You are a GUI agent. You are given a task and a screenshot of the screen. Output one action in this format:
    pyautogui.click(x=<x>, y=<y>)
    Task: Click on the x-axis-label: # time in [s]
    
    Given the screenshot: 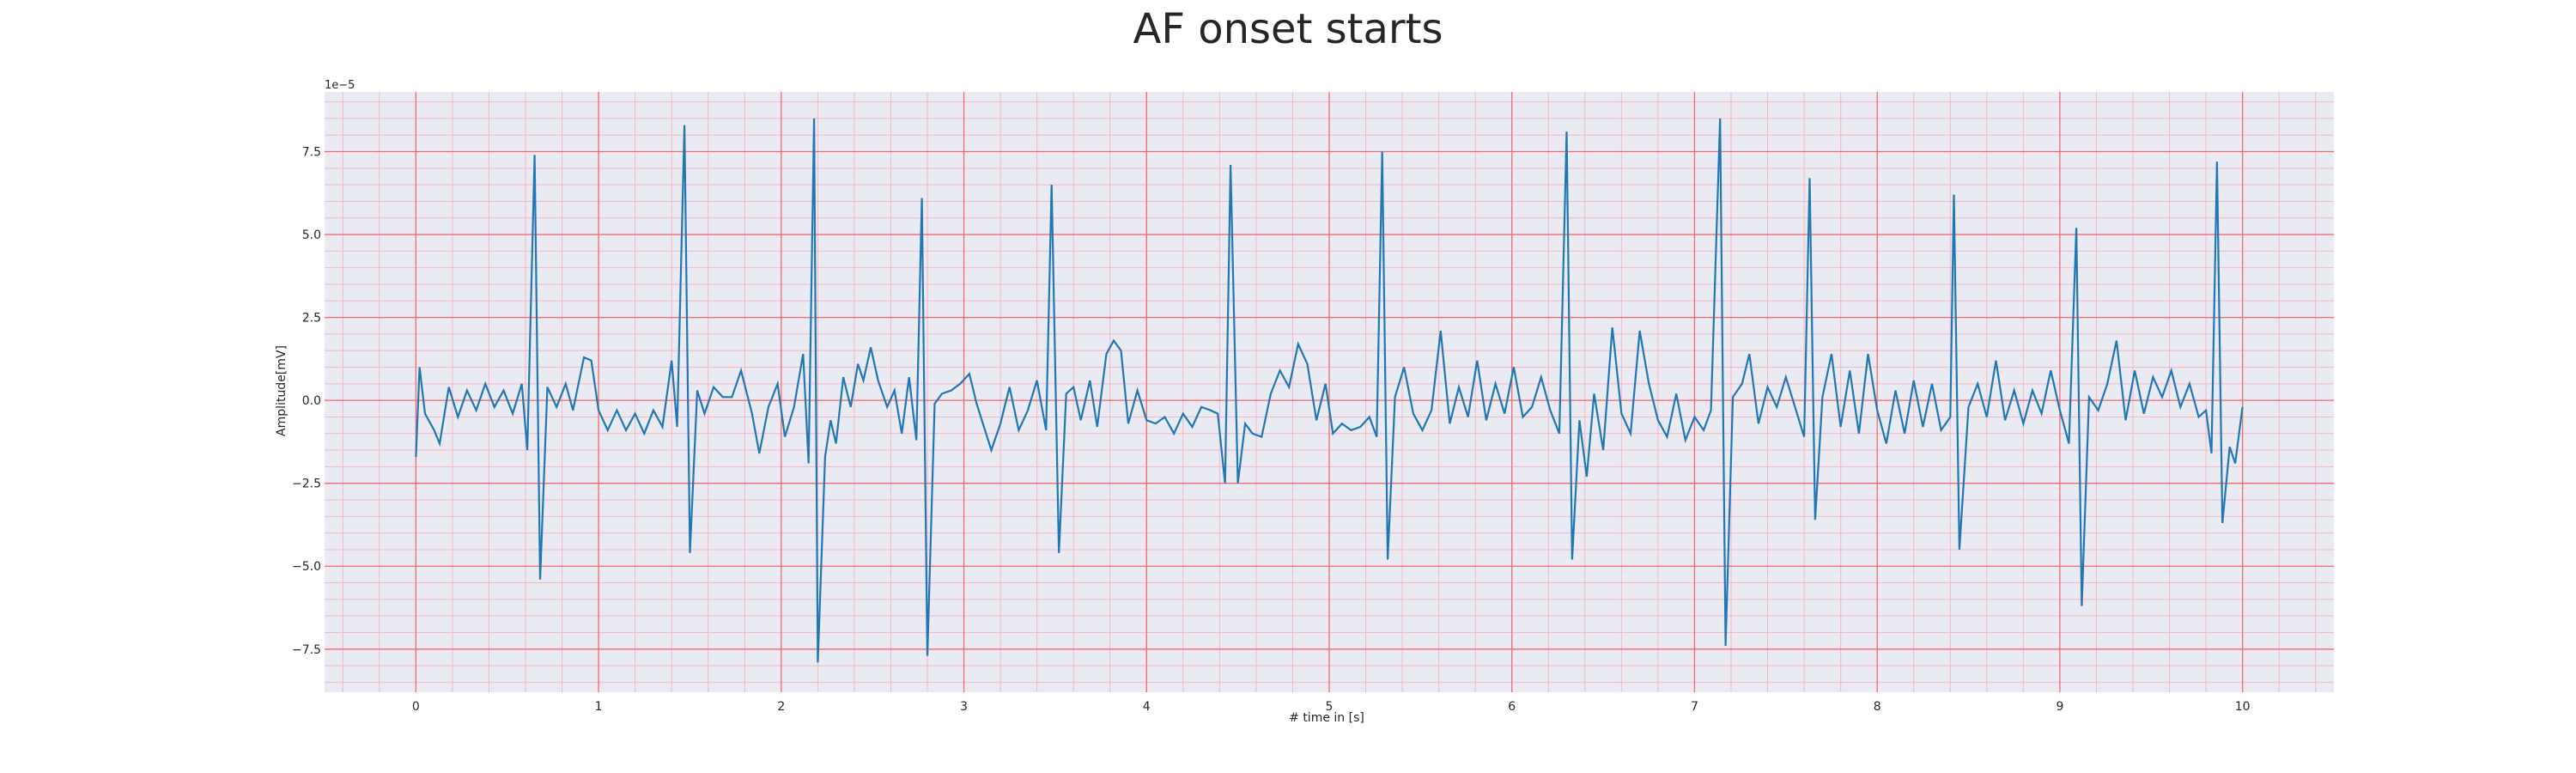 What is the action you would take?
    pyautogui.click(x=1327, y=718)
    